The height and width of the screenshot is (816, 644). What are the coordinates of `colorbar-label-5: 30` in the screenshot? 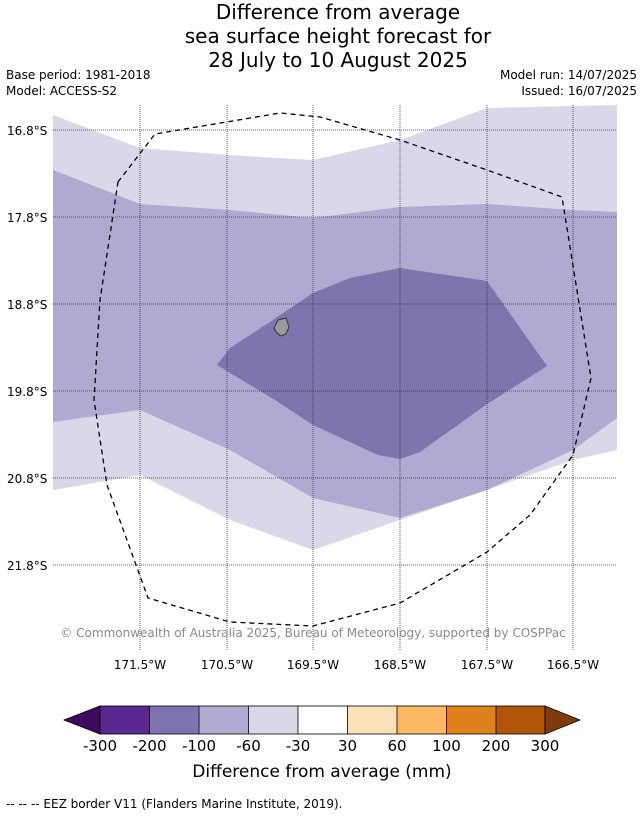 It's located at (347, 746).